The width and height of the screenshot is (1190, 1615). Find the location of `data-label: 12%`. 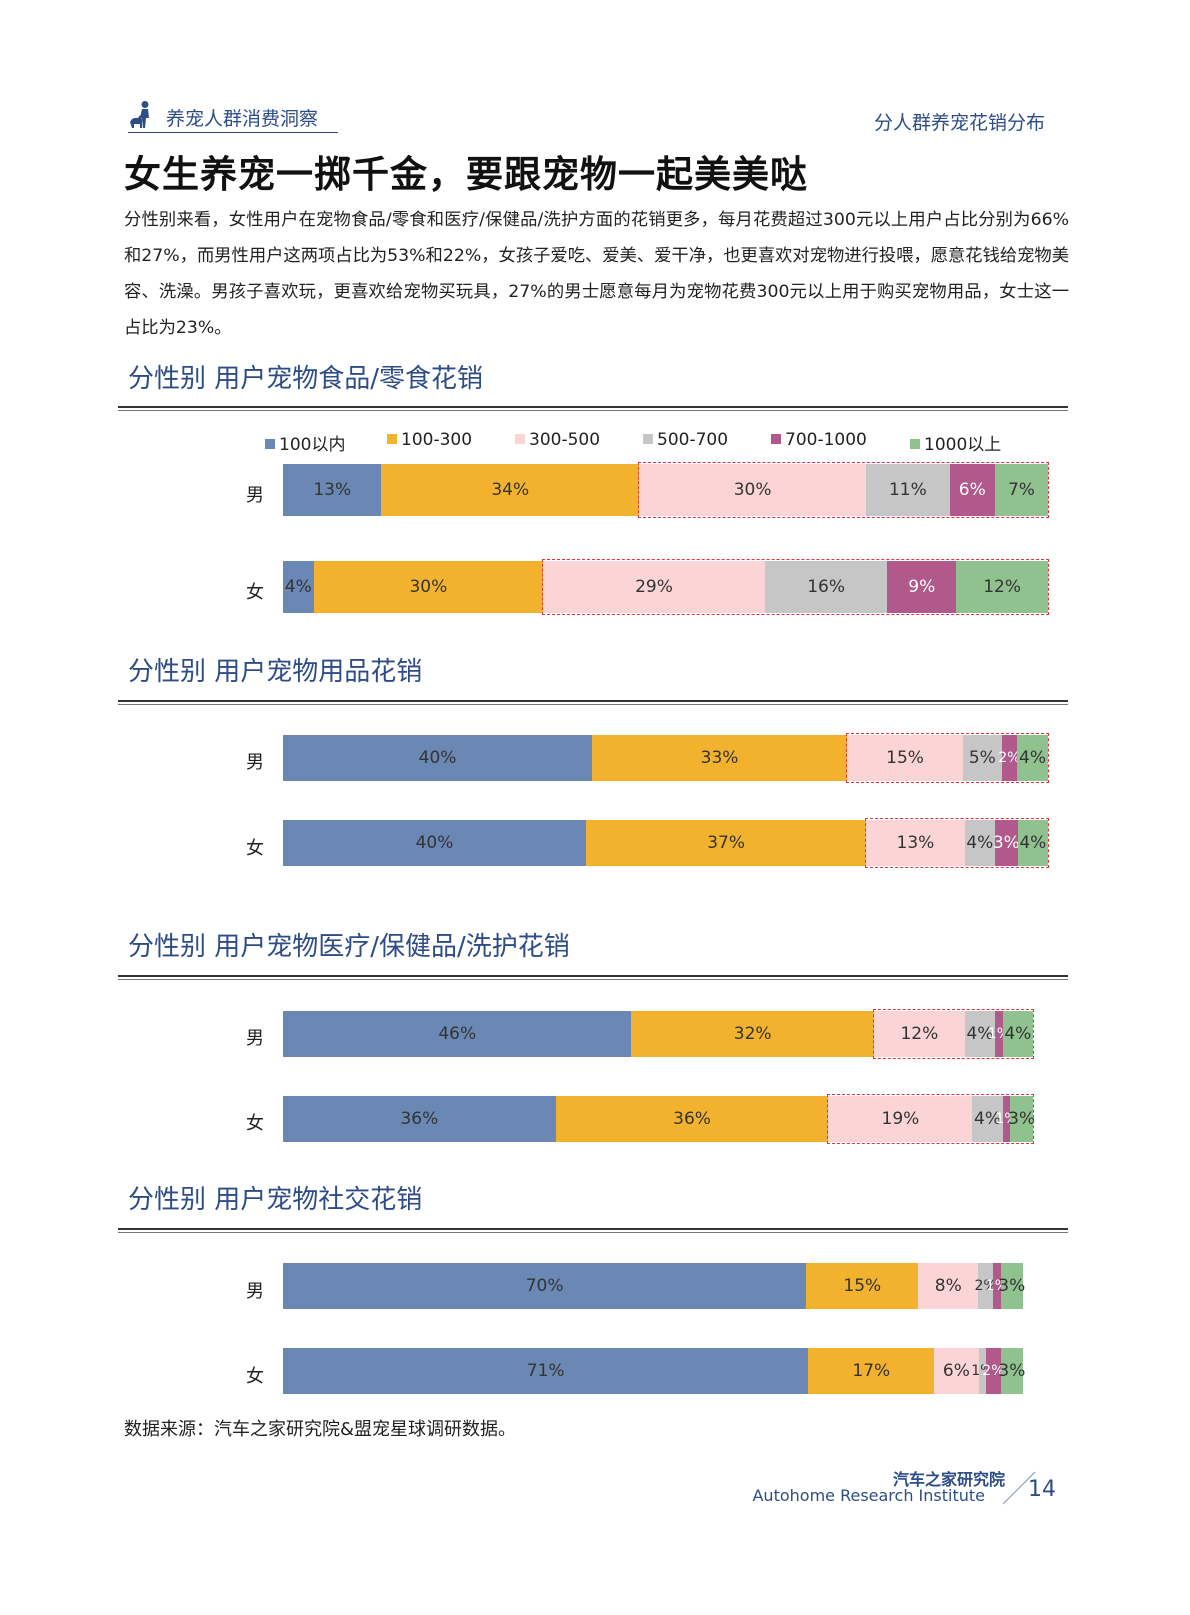

data-label: 12% is located at coordinates (1002, 587).